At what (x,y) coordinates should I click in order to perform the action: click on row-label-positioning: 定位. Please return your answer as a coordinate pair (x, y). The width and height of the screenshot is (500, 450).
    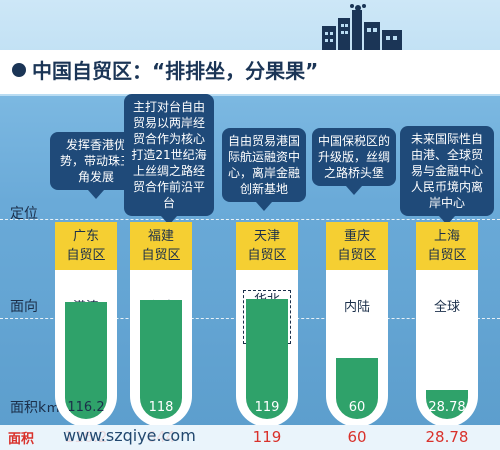
    Looking at the image, I should click on (24, 214).